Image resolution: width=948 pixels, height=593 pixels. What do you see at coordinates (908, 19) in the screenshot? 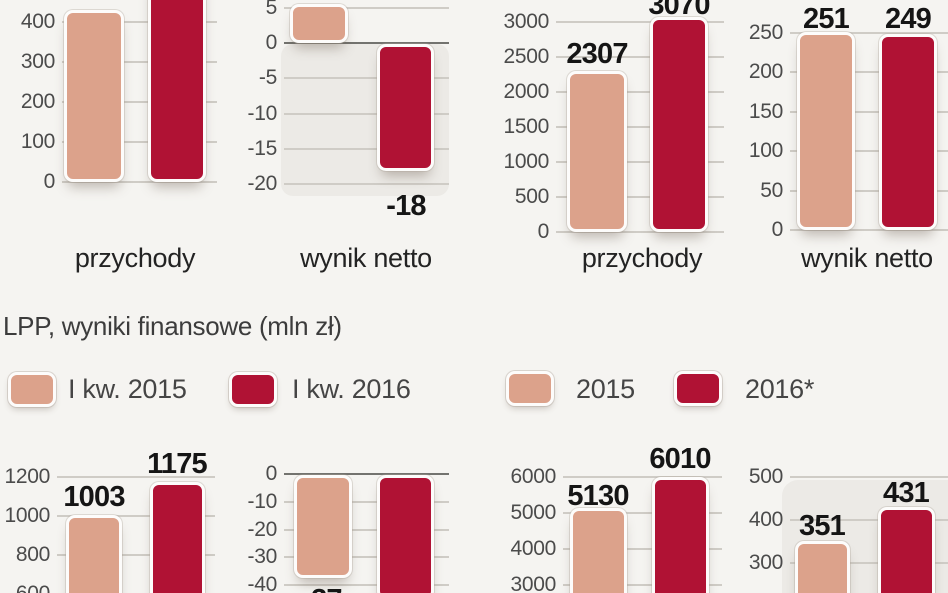
I see `value-label-top-wynik-netto-roczny-series2: 249` at bounding box center [908, 19].